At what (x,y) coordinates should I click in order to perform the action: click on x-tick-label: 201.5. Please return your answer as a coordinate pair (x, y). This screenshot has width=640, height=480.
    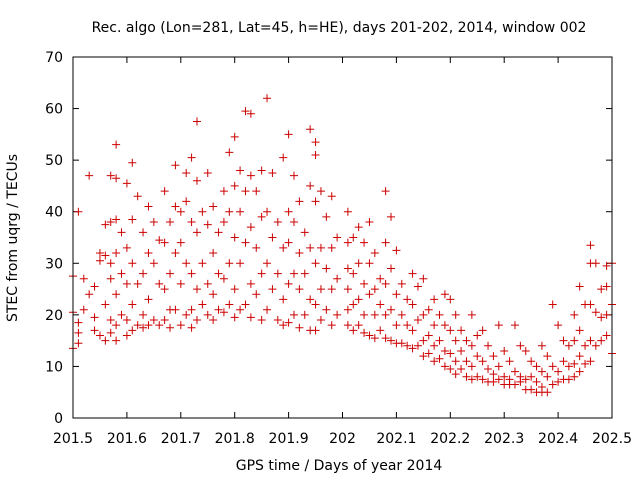
    Looking at the image, I should click on (73, 439).